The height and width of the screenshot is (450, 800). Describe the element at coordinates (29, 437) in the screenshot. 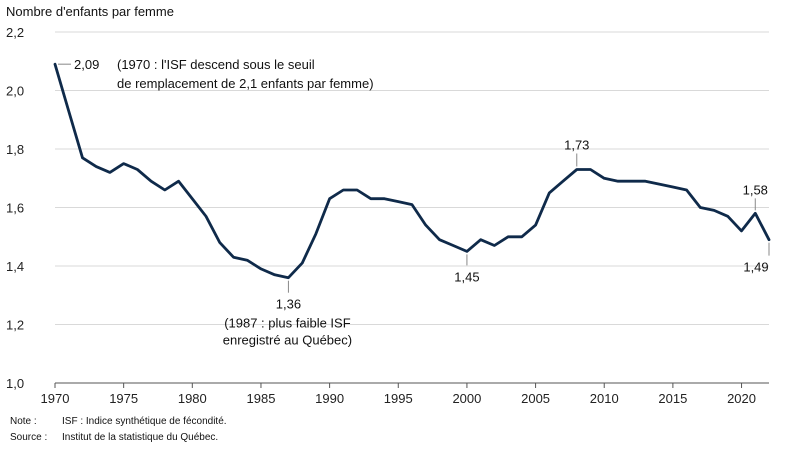

I see `source-key: Source :` at that location.